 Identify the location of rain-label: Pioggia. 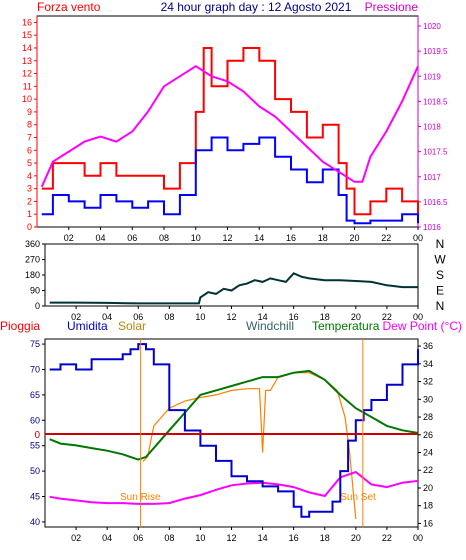
(20, 326).